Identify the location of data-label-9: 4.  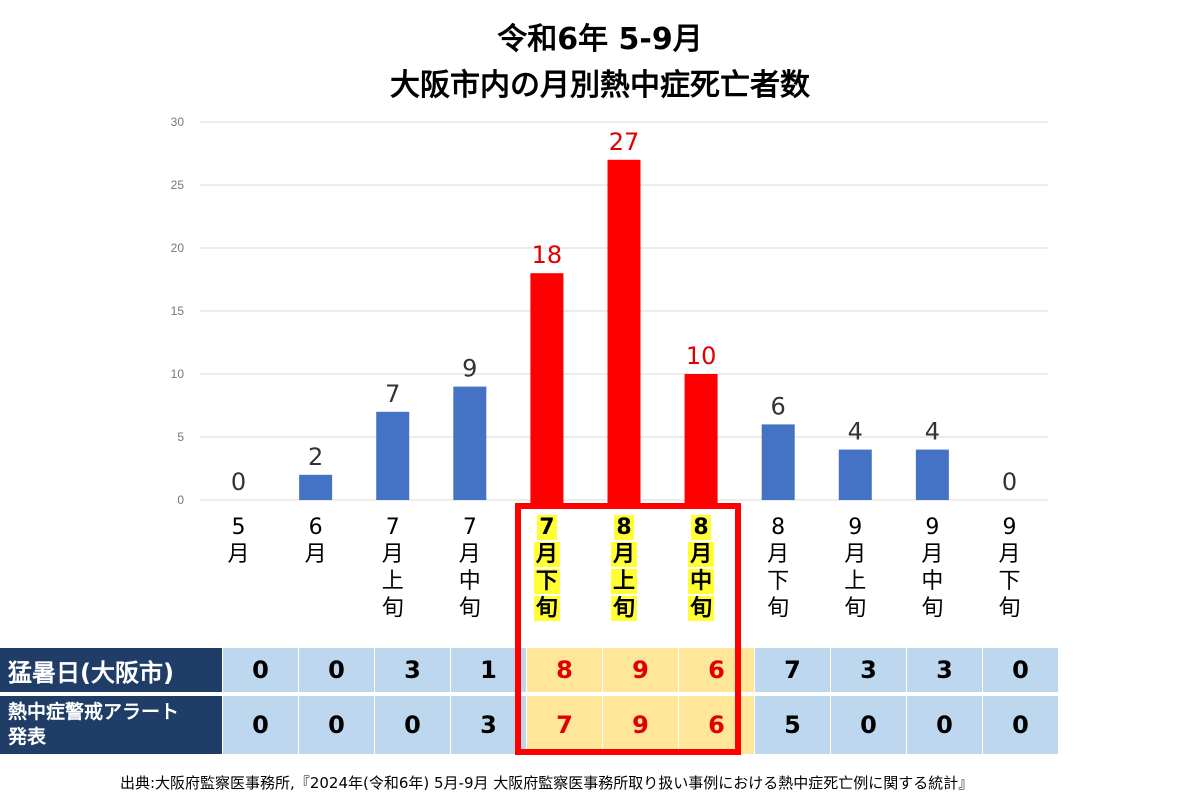
(932, 432).